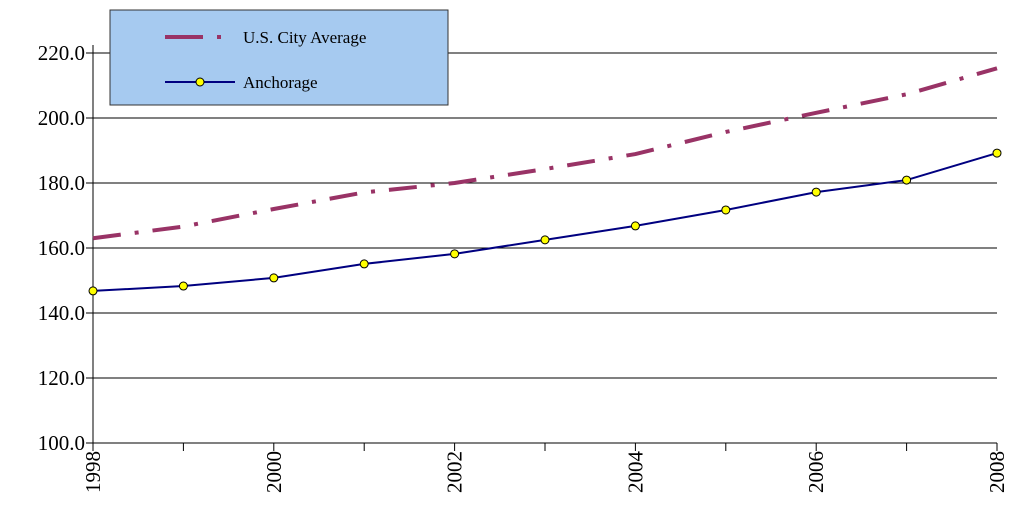  I want to click on x-tick-label: 2008, so click(997, 472).